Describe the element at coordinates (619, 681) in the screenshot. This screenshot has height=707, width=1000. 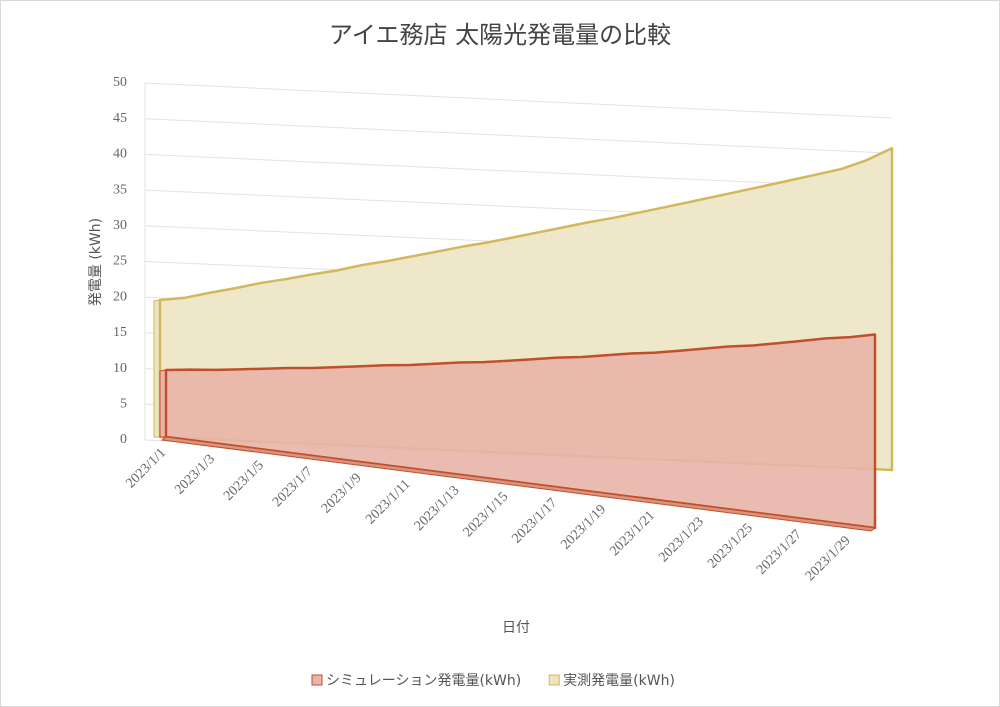
I see `legend-label: 実測発電量(kWh)` at that location.